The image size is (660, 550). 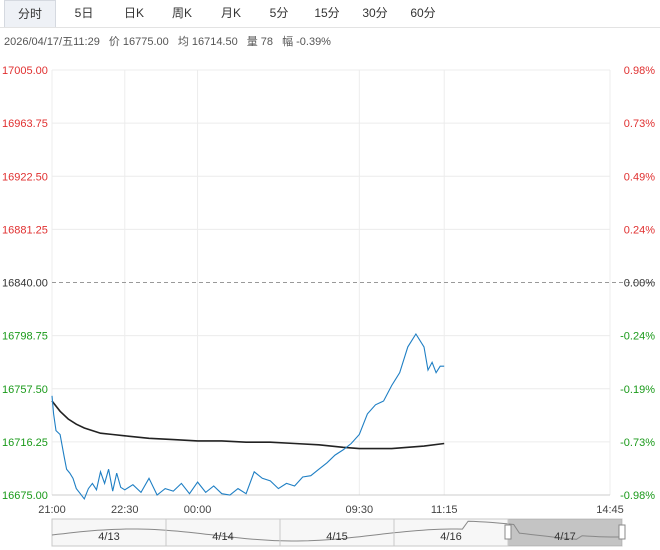 What do you see at coordinates (52, 510) in the screenshot?
I see `time-tick-label: 21:00` at bounding box center [52, 510].